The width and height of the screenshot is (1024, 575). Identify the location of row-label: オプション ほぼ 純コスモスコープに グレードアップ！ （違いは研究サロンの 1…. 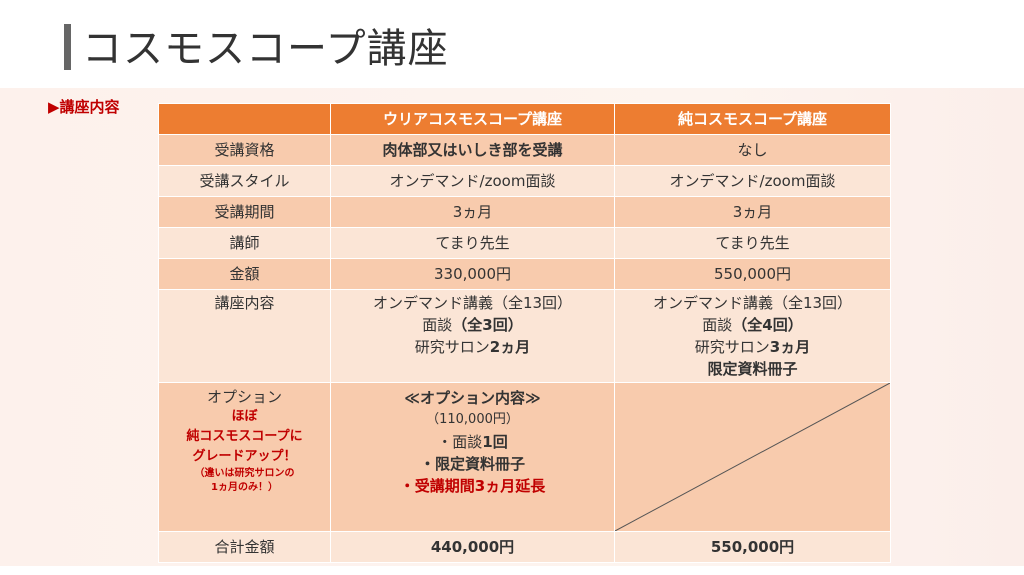
(244, 457).